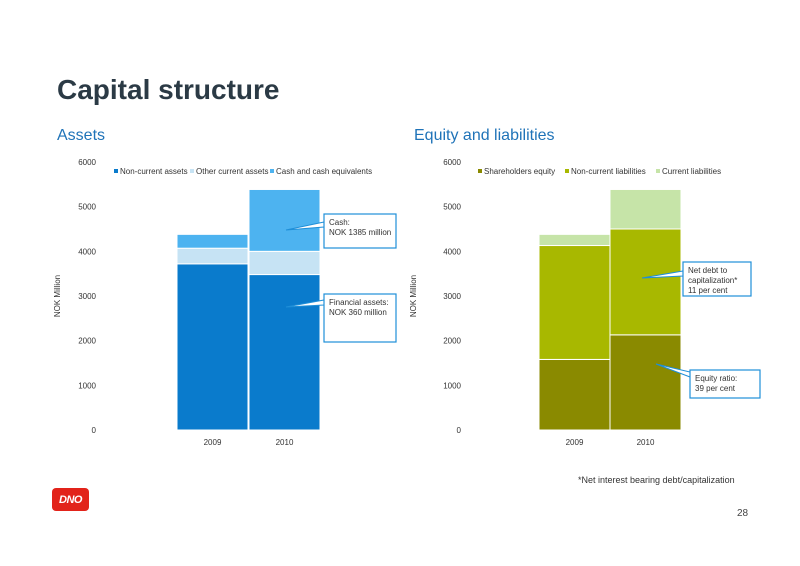 The width and height of the screenshot is (800, 566). What do you see at coordinates (452, 341) in the screenshot?
I see `equity-ytick-label: 2000` at bounding box center [452, 341].